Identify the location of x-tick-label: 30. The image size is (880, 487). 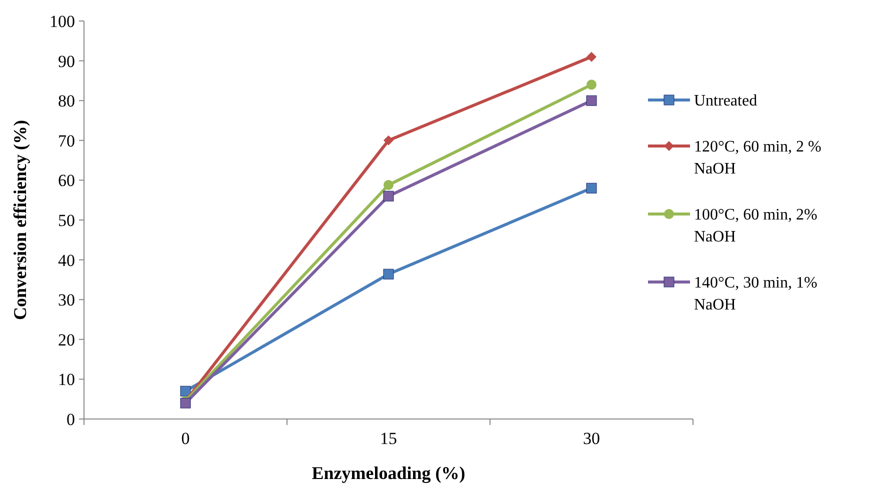
(591, 438).